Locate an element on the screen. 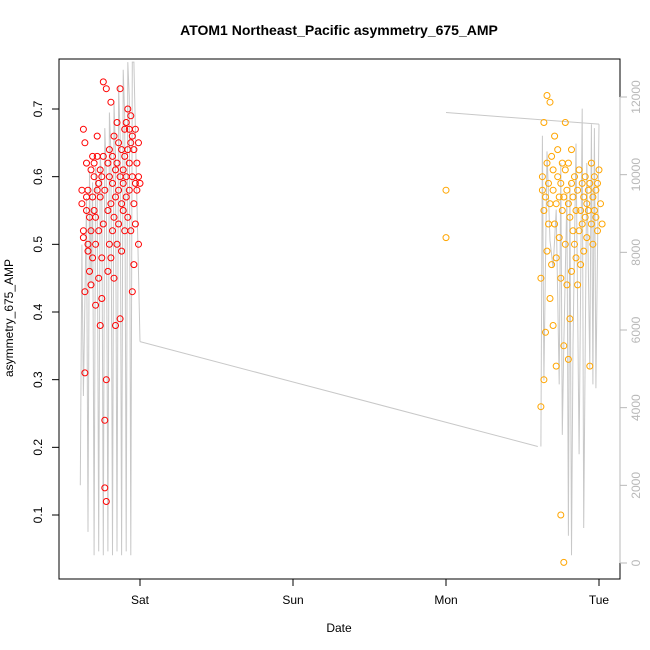  y-tick-label: 0.3 is located at coordinates (38, 379).